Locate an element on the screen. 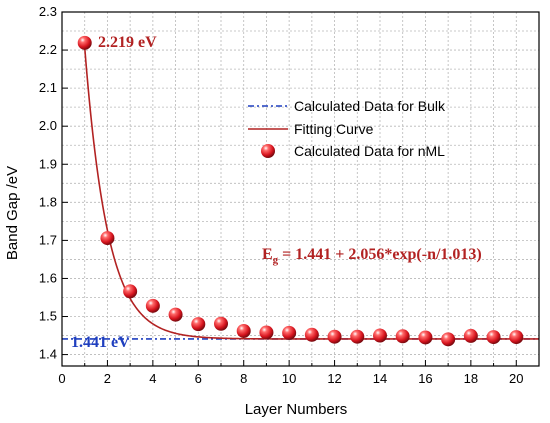  y-tick-label: 1.5 is located at coordinates (48, 316).